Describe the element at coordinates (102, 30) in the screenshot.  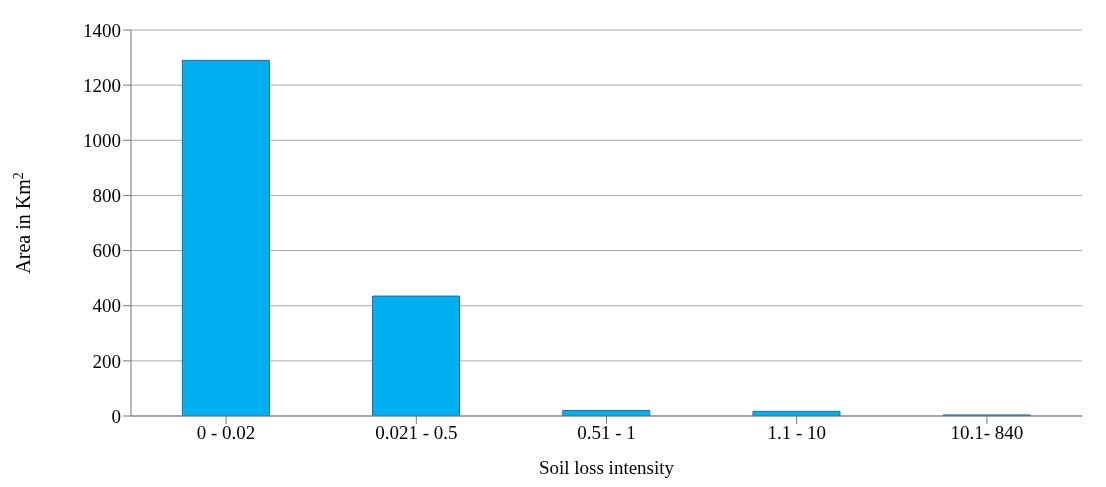
I see `y-tick-label: 1400` at that location.